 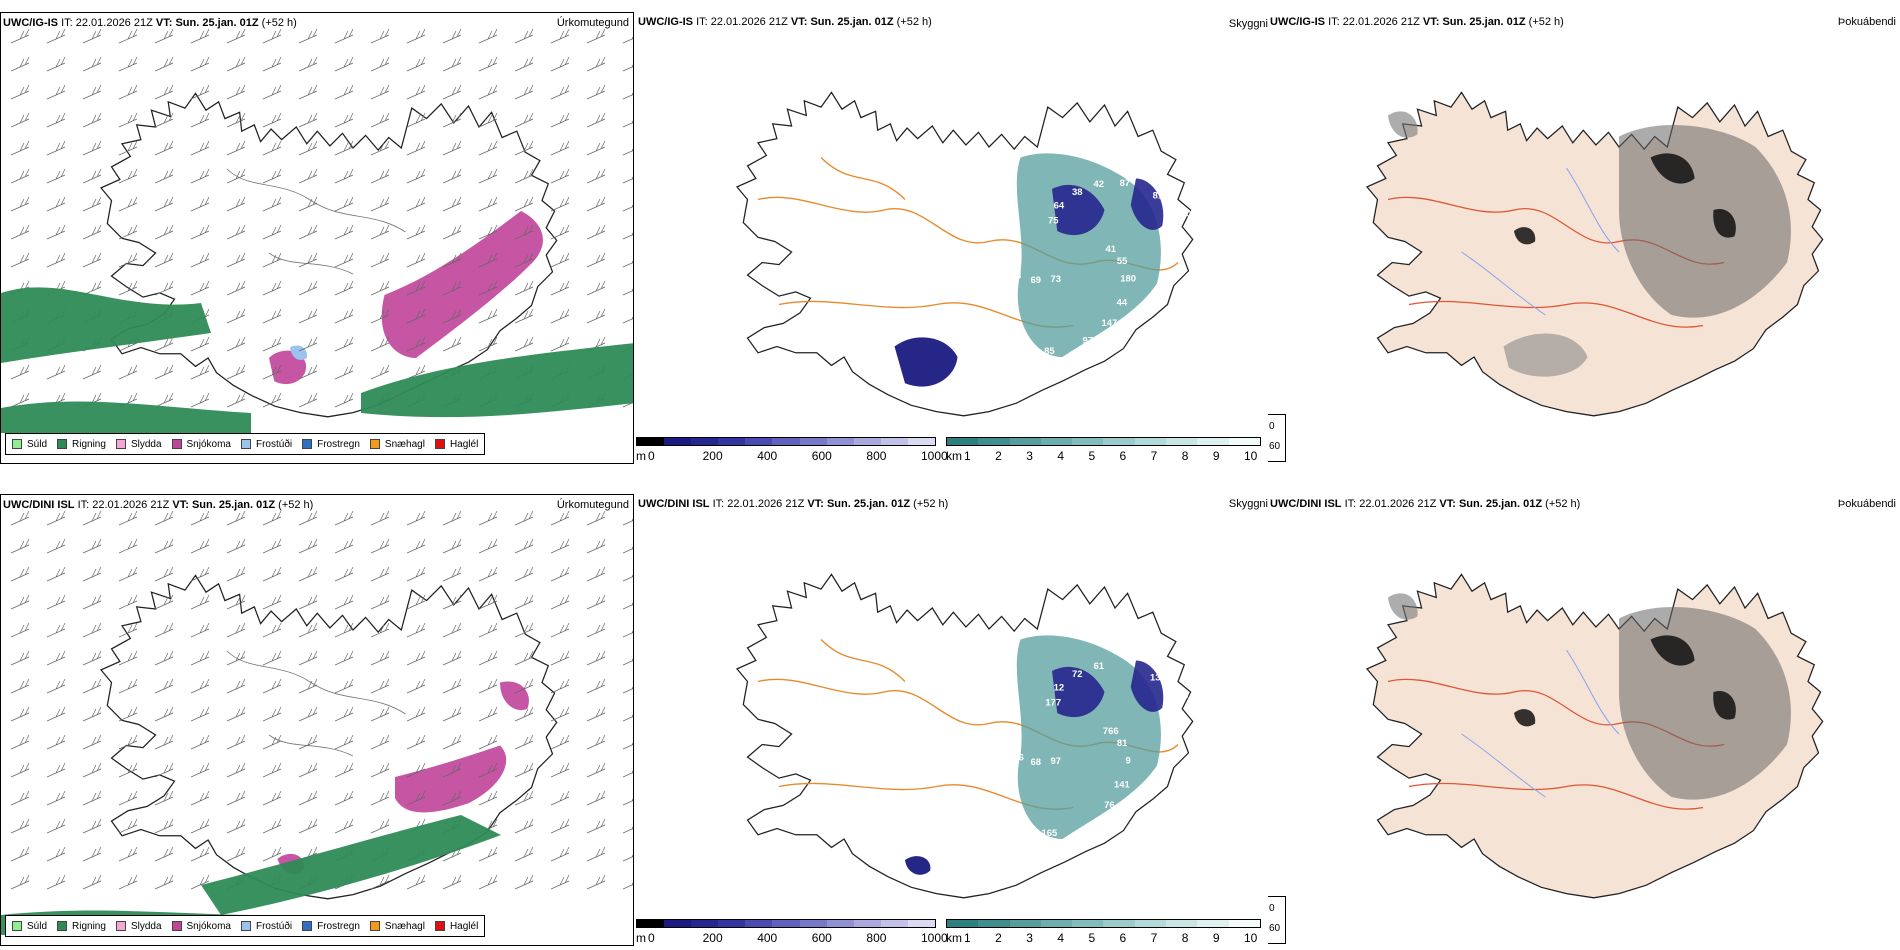 I want to click on legend-label: Snæhagl, so click(x=404, y=444).